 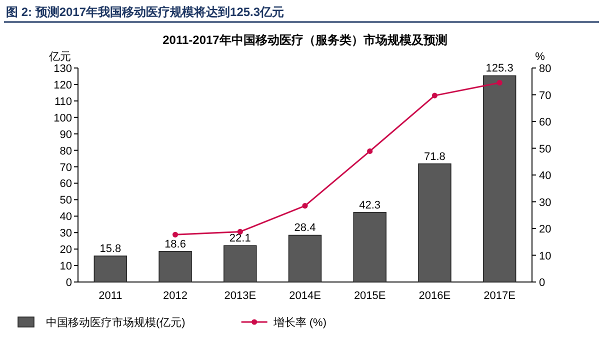 What do you see at coordinates (240, 238) in the screenshot?
I see `data-label: 22.1` at bounding box center [240, 238].